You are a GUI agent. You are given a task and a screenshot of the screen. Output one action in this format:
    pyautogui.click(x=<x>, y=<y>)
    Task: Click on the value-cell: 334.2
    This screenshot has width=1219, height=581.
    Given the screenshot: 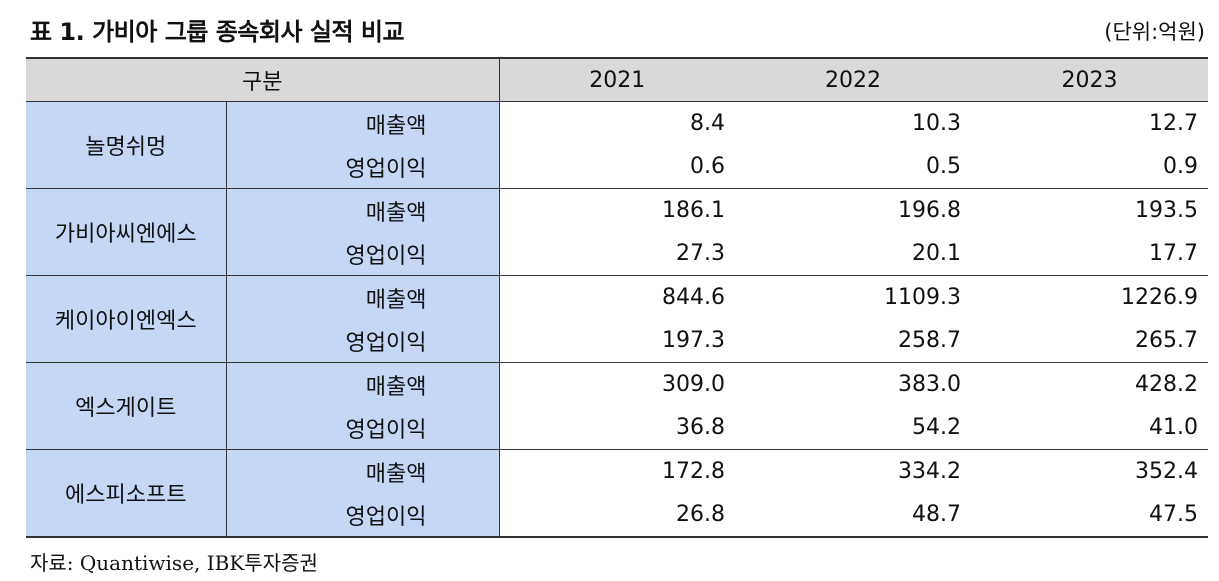 What is the action you would take?
    pyautogui.click(x=930, y=471)
    